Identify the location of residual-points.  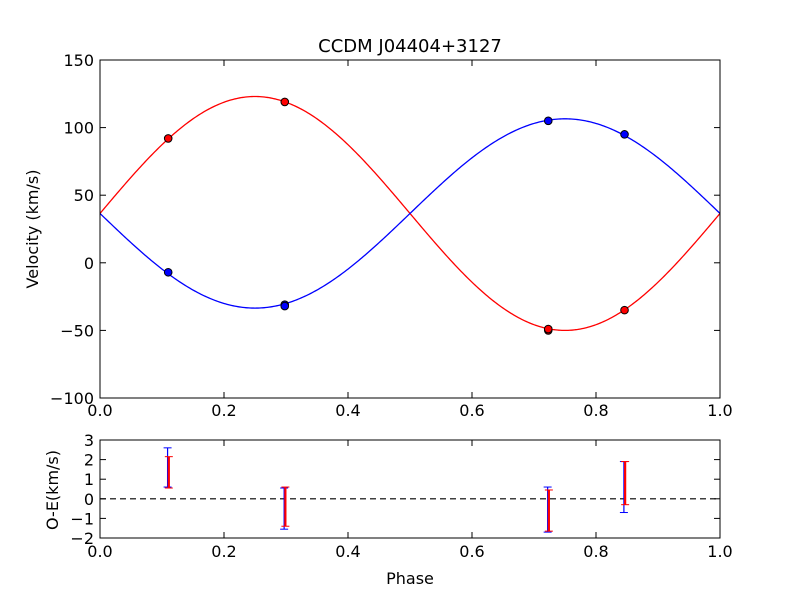
(396, 490).